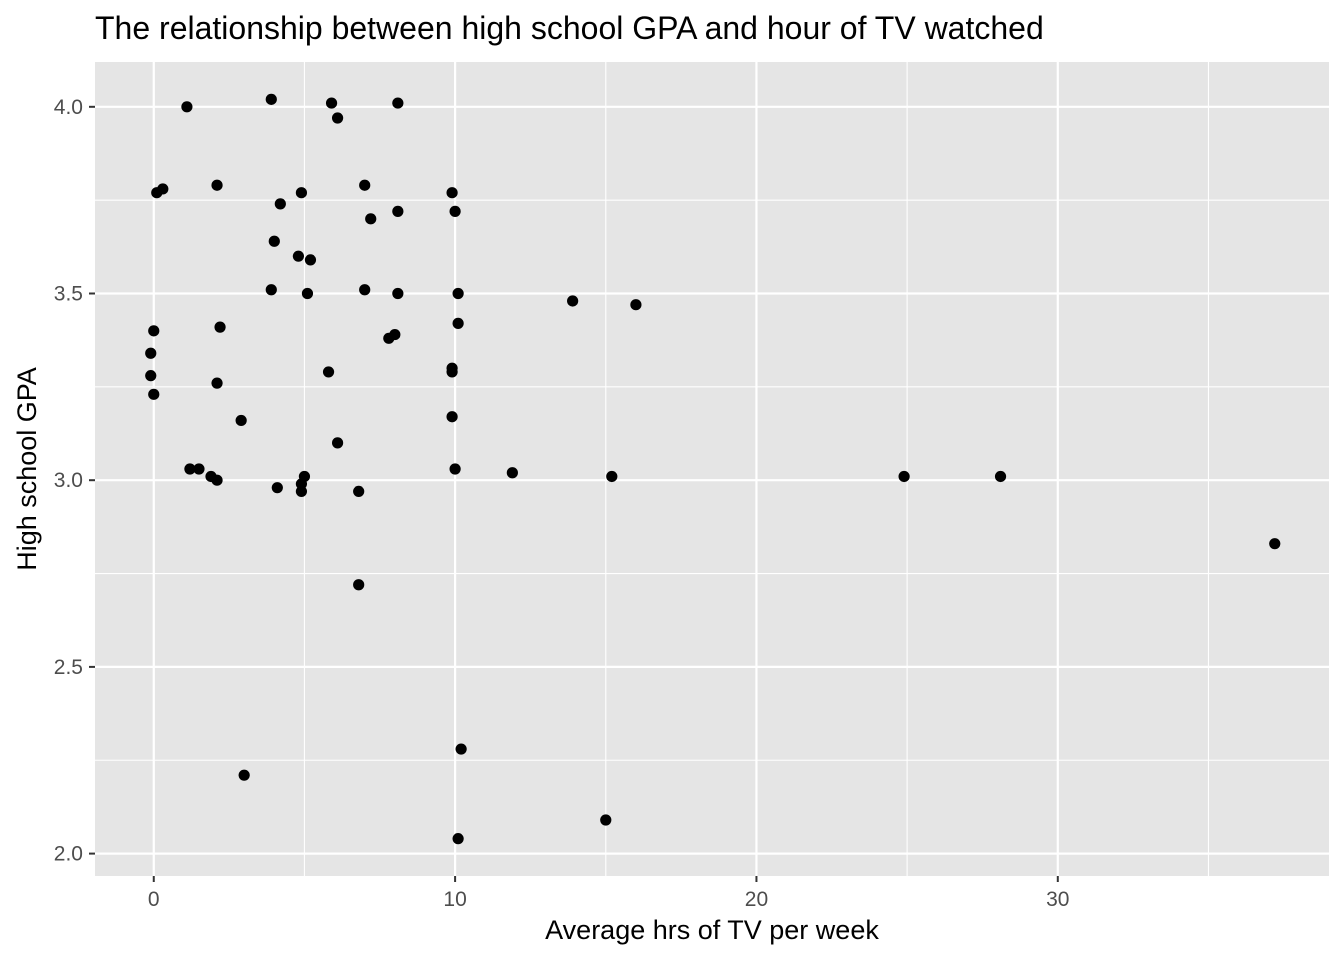 This screenshot has height=960, width=1344. What do you see at coordinates (1057, 899) in the screenshot?
I see `x-tick-label: 30` at bounding box center [1057, 899].